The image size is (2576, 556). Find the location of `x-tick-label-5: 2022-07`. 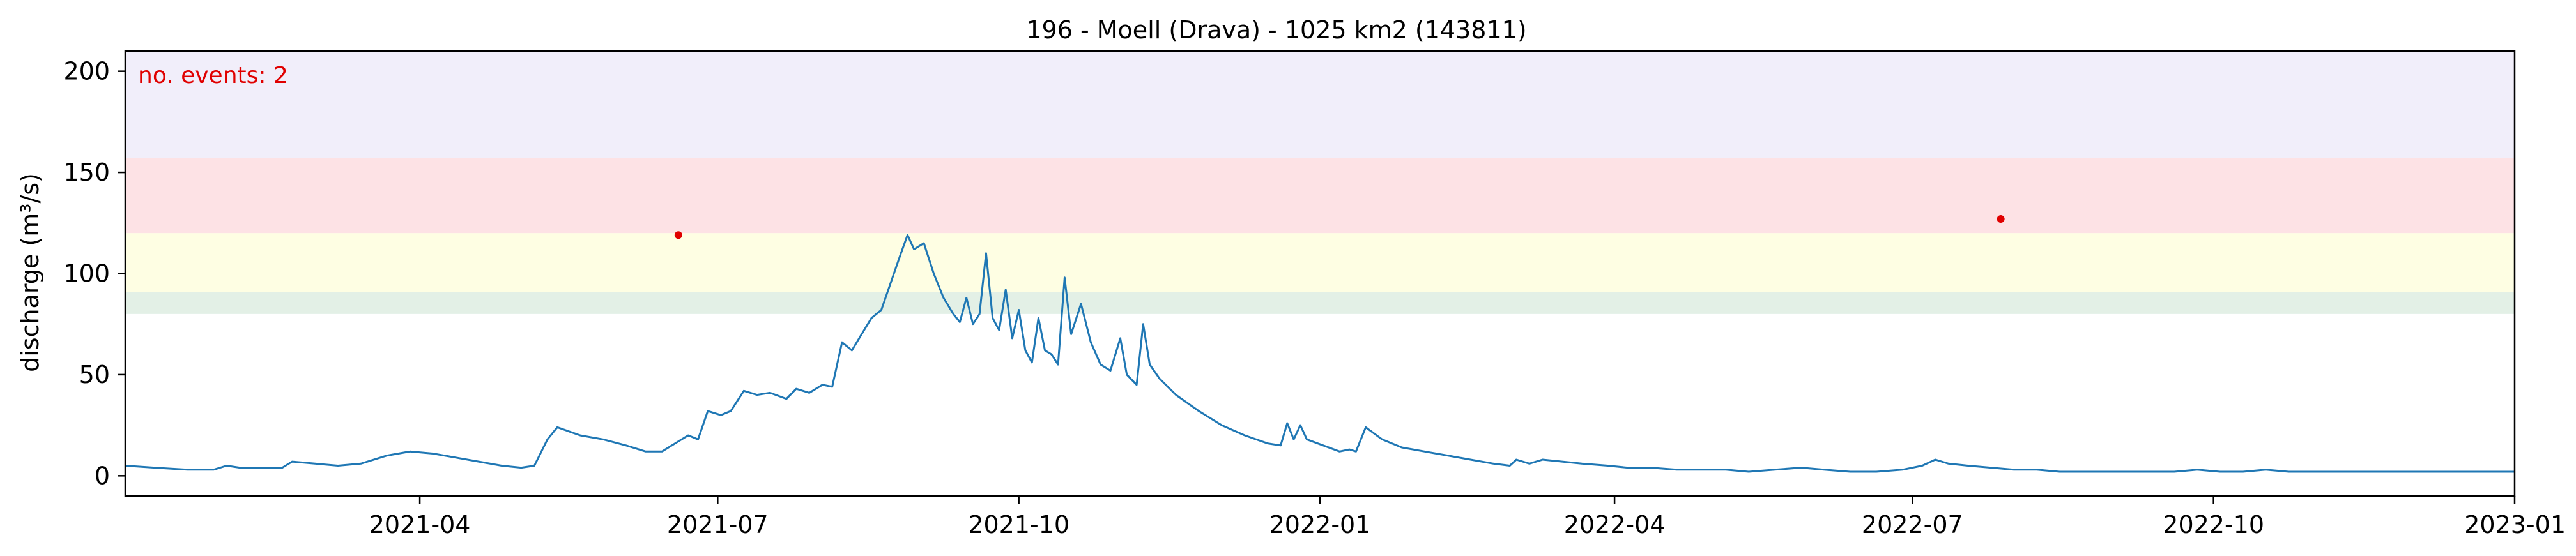

x-tick-label-5: 2022-07 is located at coordinates (1912, 525).